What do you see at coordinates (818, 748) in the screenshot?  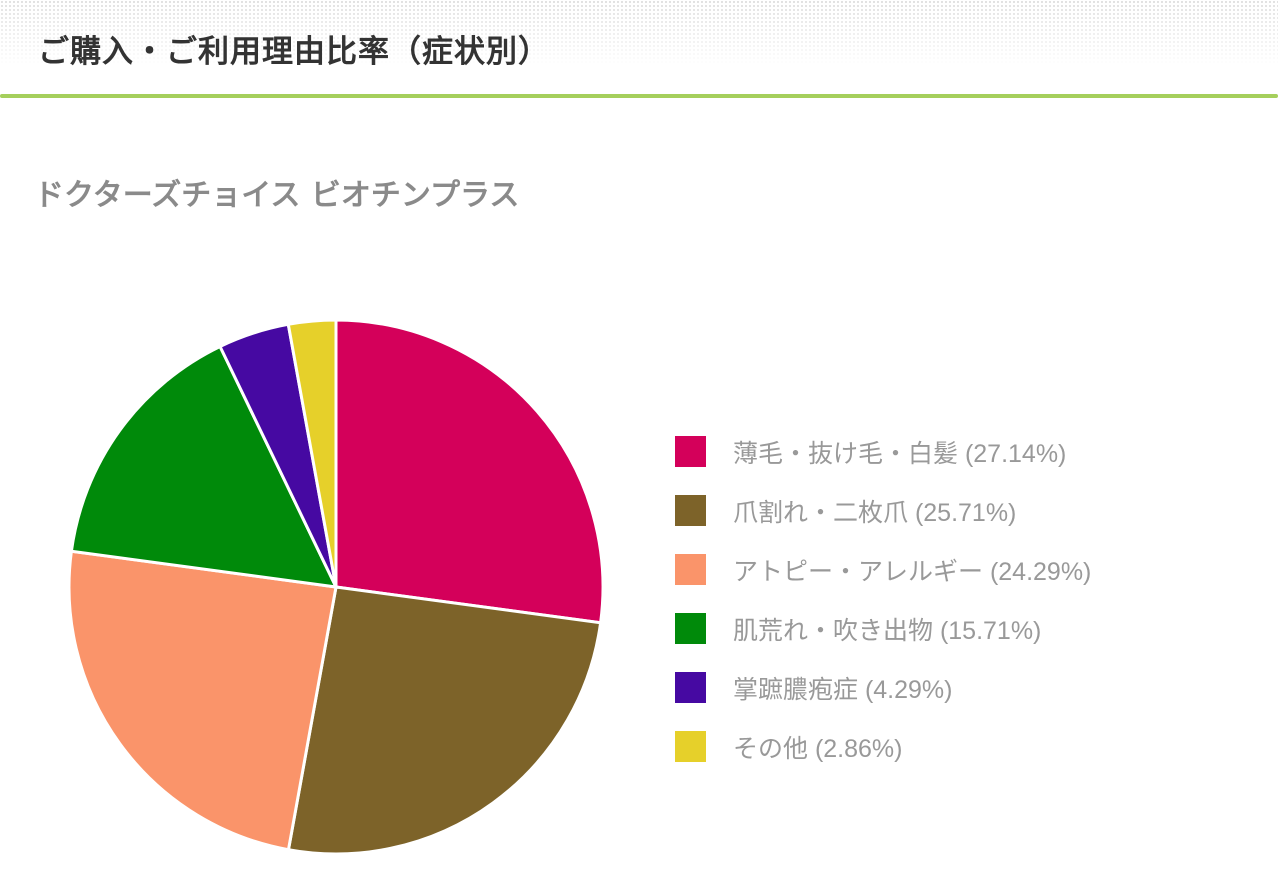 I see `legend-label: その他 (2.86%)` at bounding box center [818, 748].